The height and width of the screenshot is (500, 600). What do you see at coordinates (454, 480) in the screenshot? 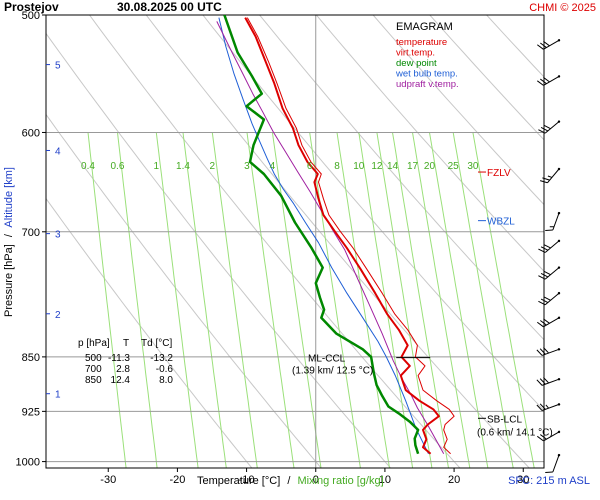
I see `x-tick-label: 20` at bounding box center [454, 480].